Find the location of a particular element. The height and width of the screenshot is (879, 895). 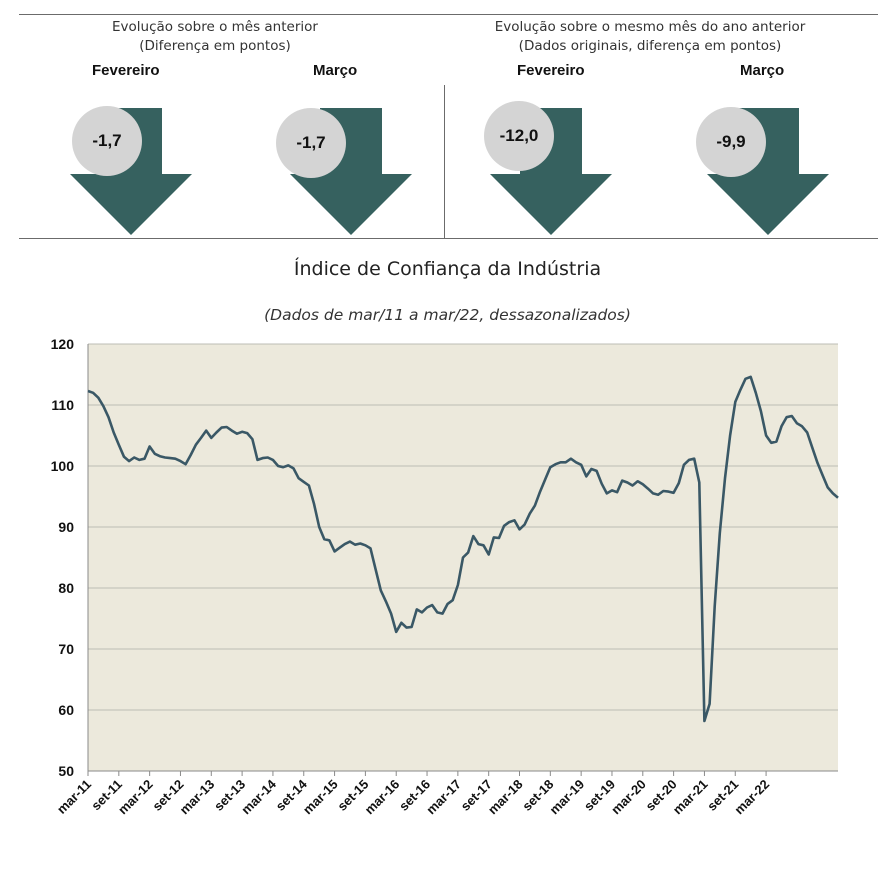

x-tick-label: mar-21 is located at coordinates (690, 797).